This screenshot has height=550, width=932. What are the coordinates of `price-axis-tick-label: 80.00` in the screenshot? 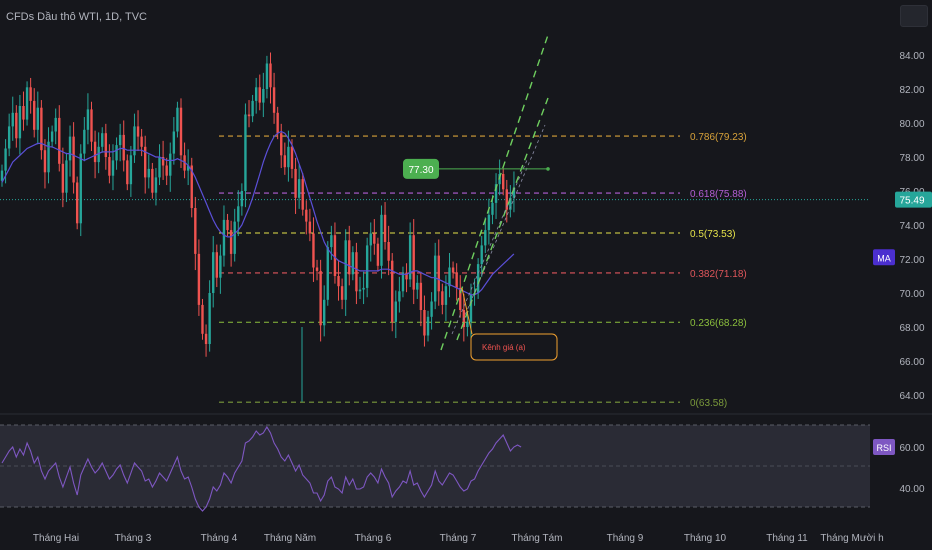 It's located at (911, 124).